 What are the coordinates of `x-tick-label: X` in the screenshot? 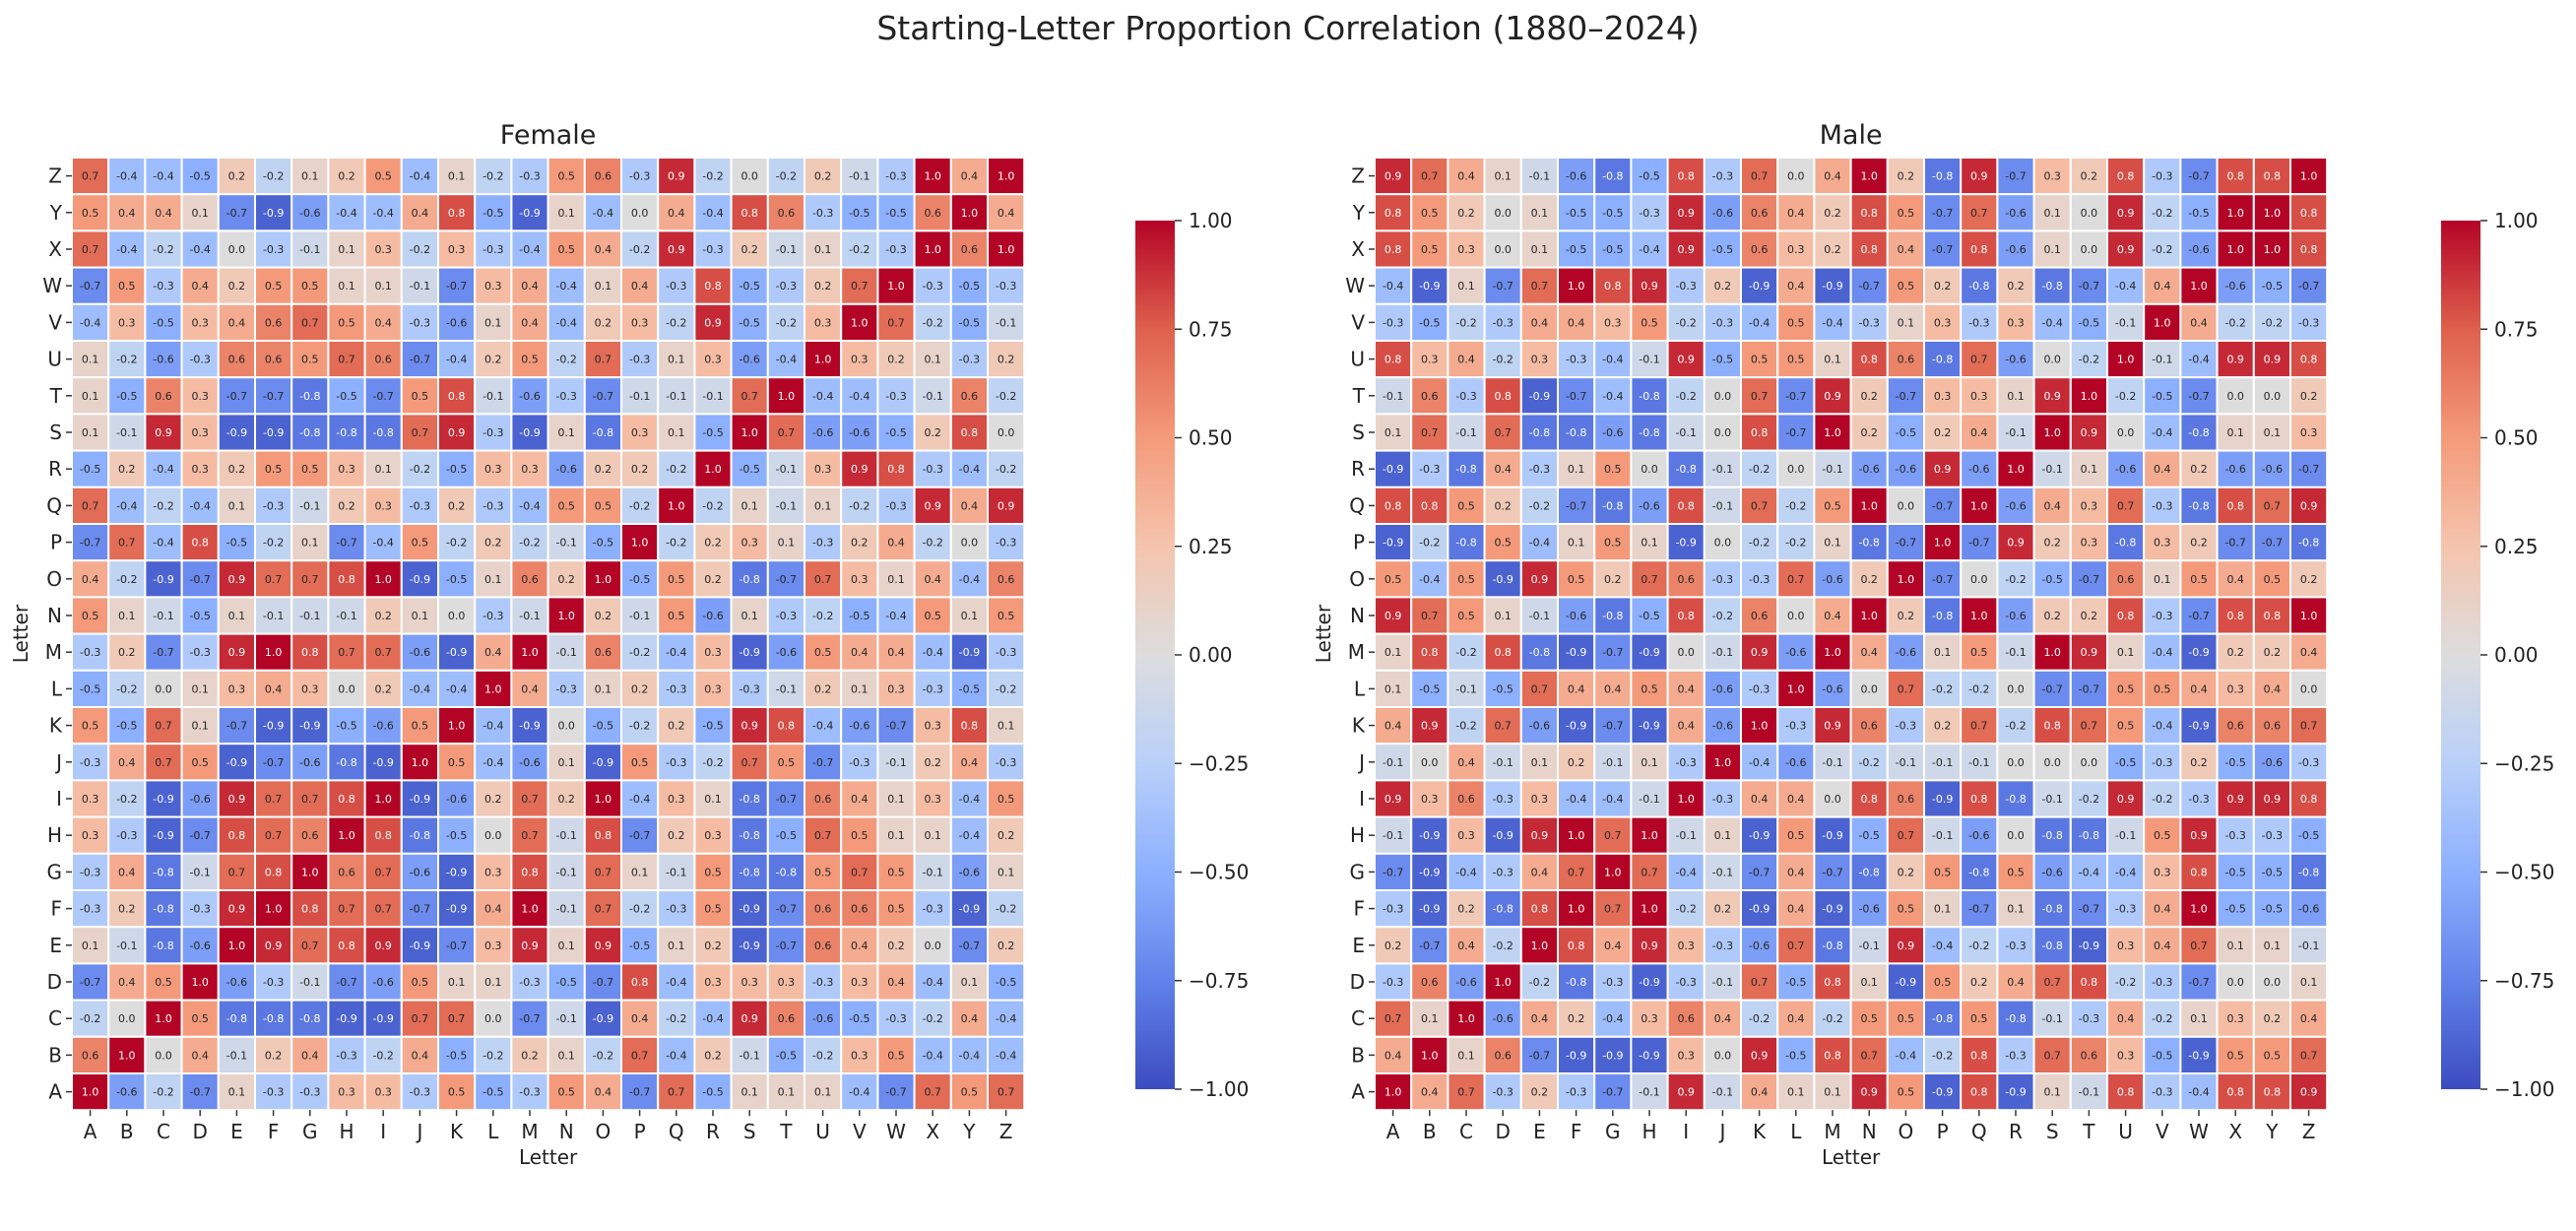 It's located at (2235, 1131).